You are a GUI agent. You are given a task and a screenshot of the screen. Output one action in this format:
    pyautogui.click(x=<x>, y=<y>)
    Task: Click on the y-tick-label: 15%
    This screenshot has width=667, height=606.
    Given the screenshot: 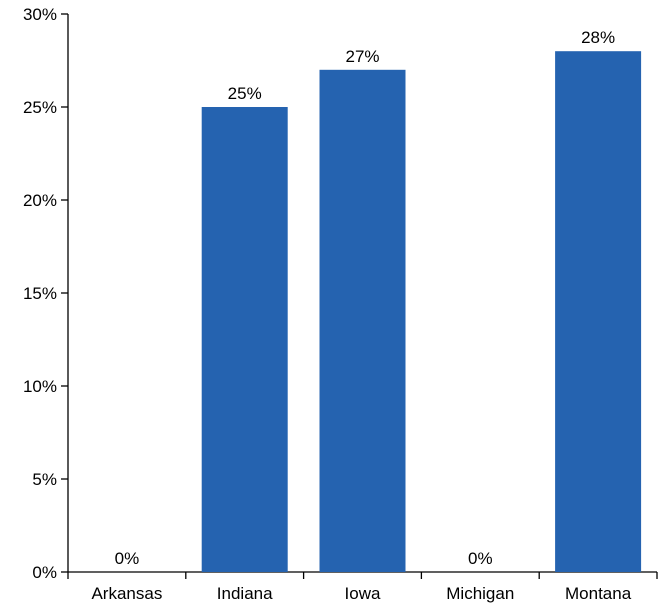 What is the action you would take?
    pyautogui.click(x=40, y=293)
    